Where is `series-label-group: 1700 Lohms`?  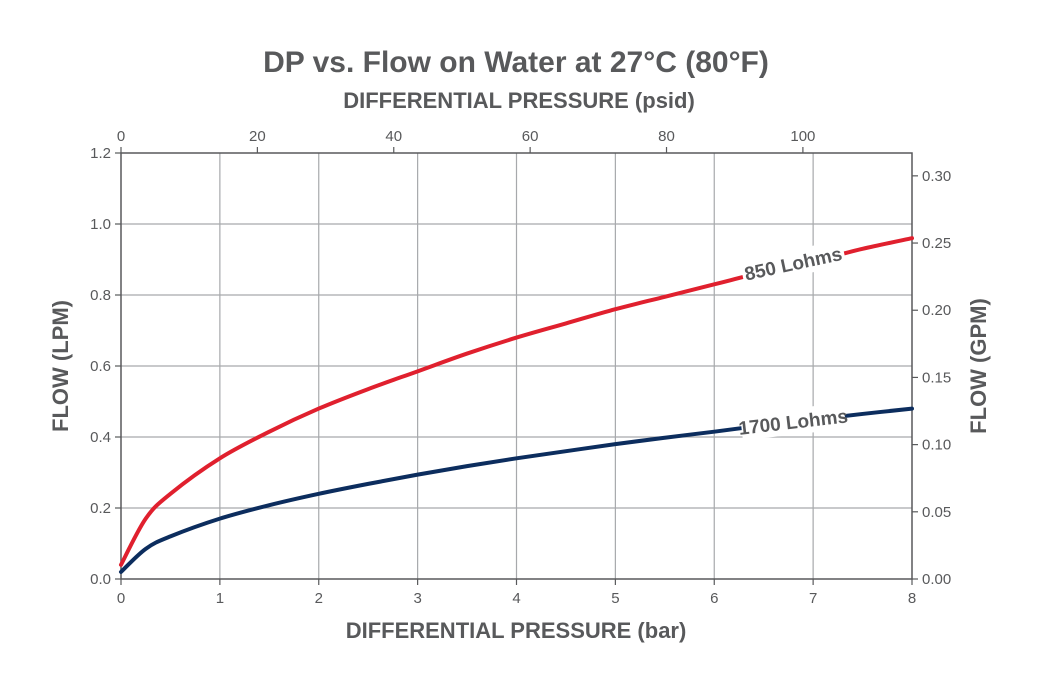
series-label-group: 1700 Lohms is located at coordinates (793, 421).